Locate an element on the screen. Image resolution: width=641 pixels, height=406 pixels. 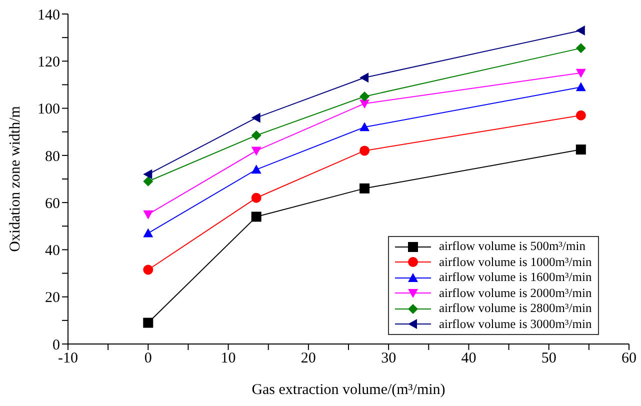
x-tick-label: 60 is located at coordinates (629, 358).